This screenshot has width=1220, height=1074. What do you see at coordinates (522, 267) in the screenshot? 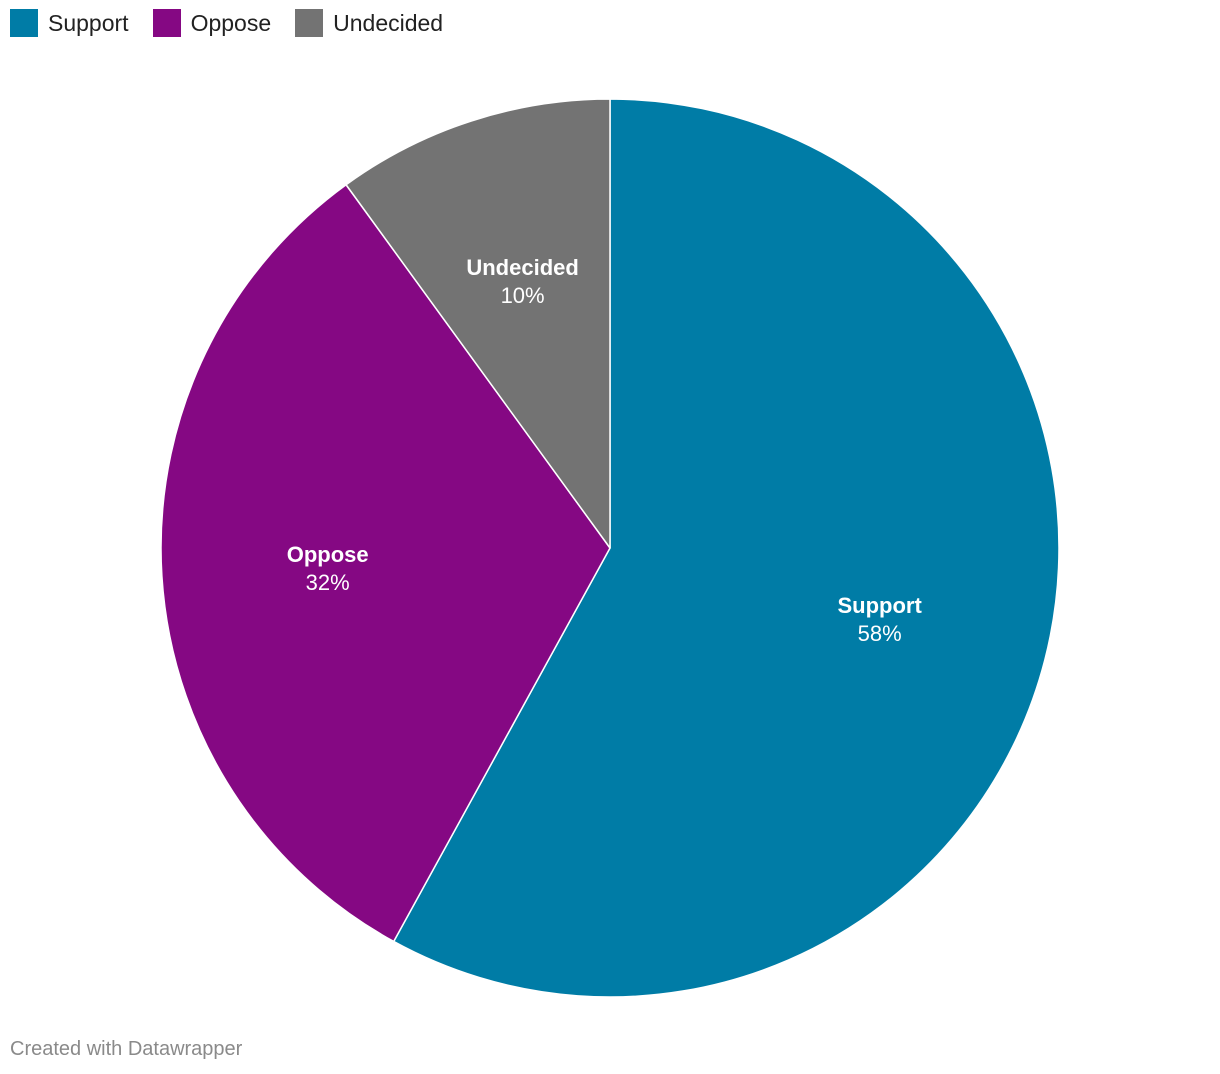
I see `slice-label-undecided: Undecided` at bounding box center [522, 267].